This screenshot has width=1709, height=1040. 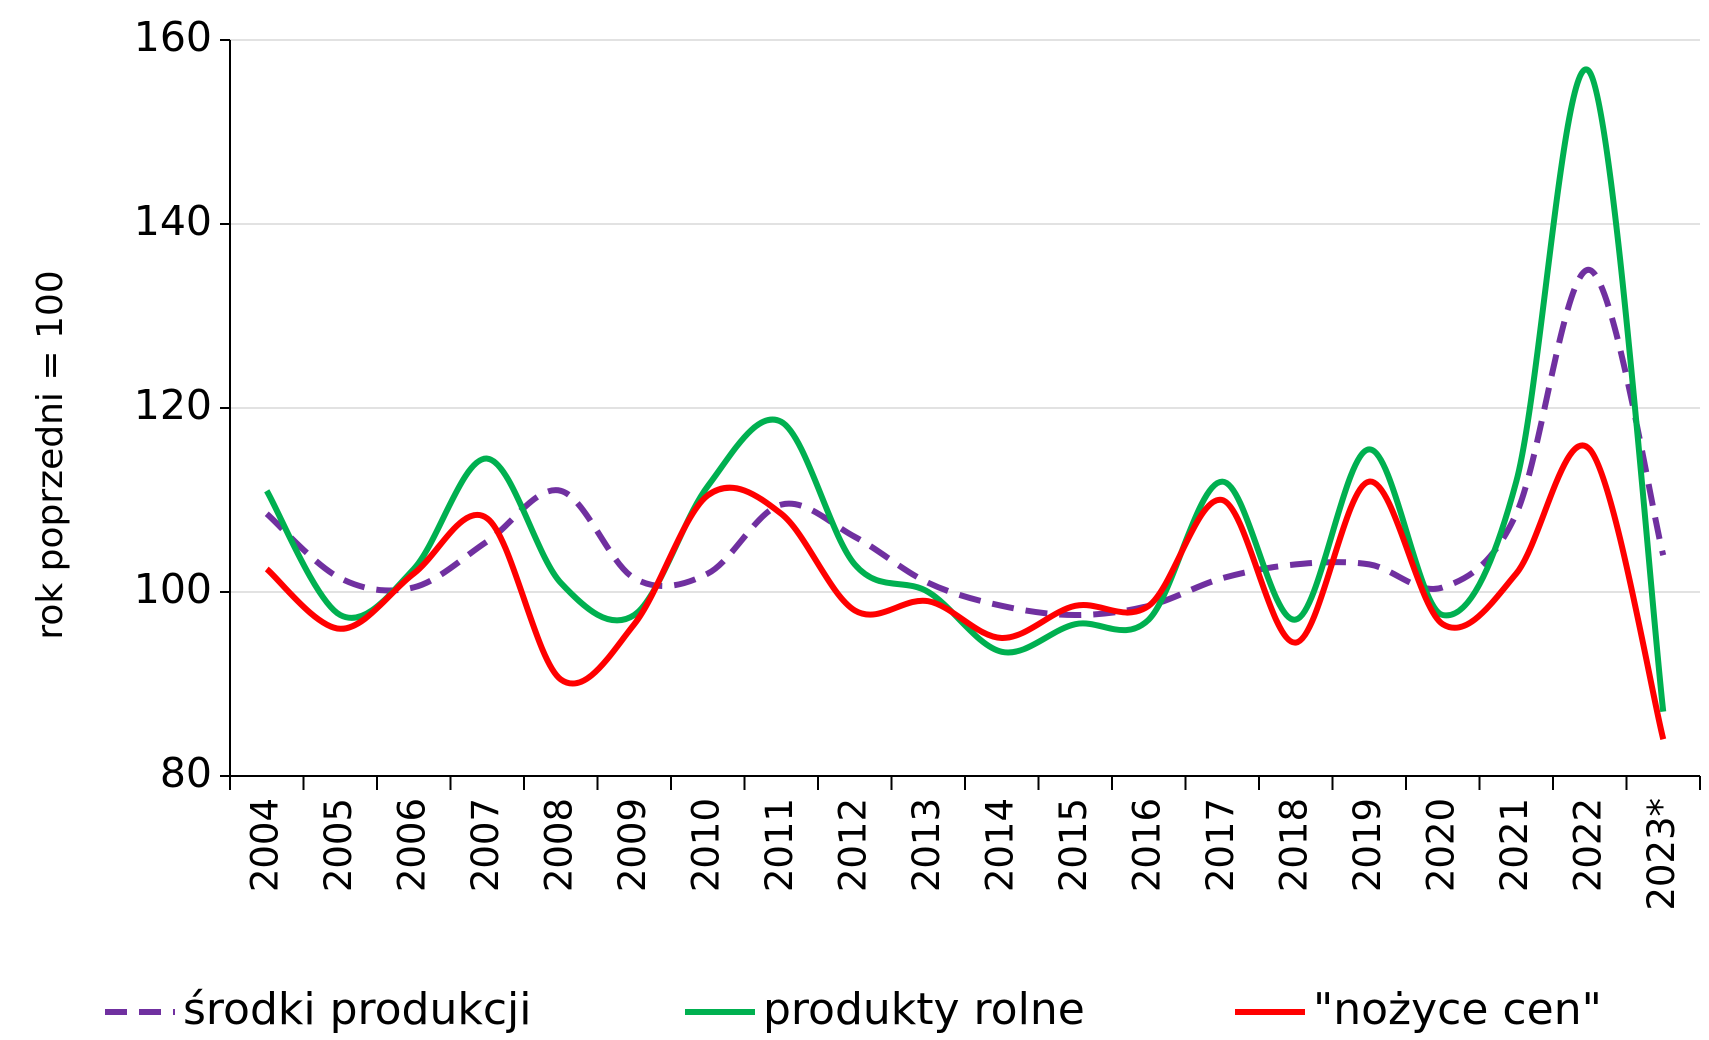 I want to click on x-tick-label: 2004, so click(x=264, y=845).